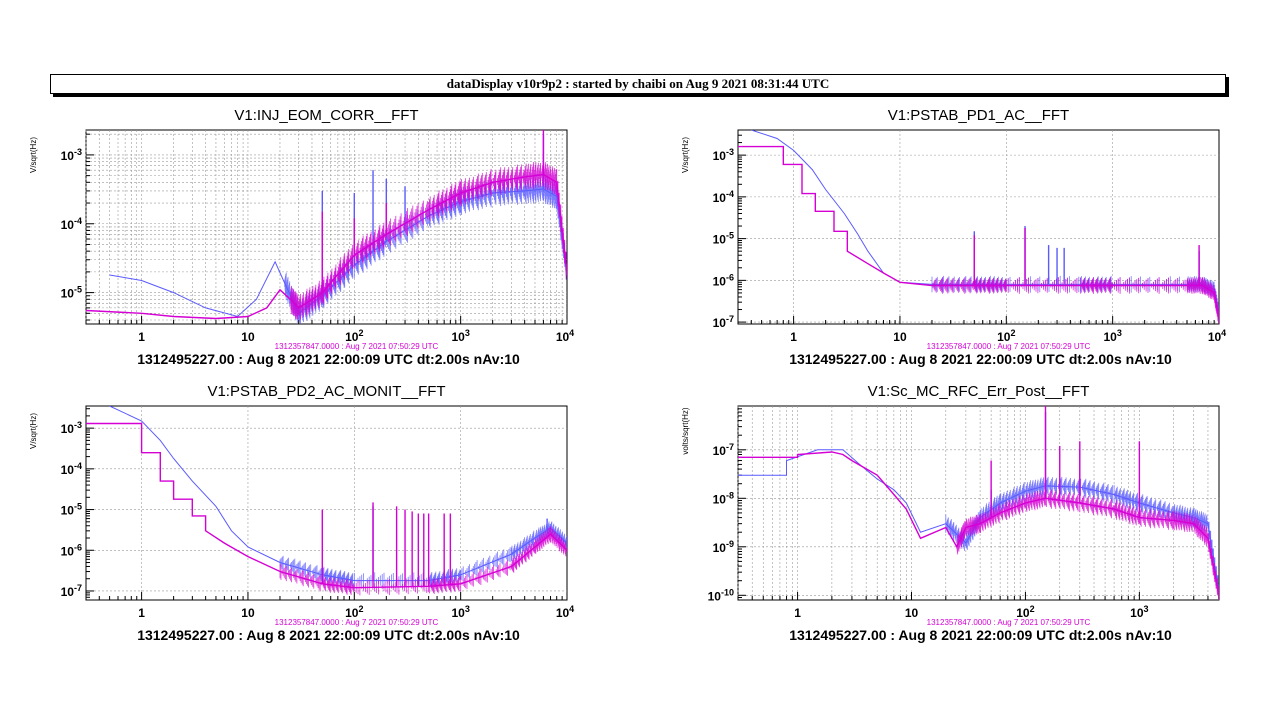 The width and height of the screenshot is (1280, 720). I want to click on series-line-magenta, so click(978, 232).